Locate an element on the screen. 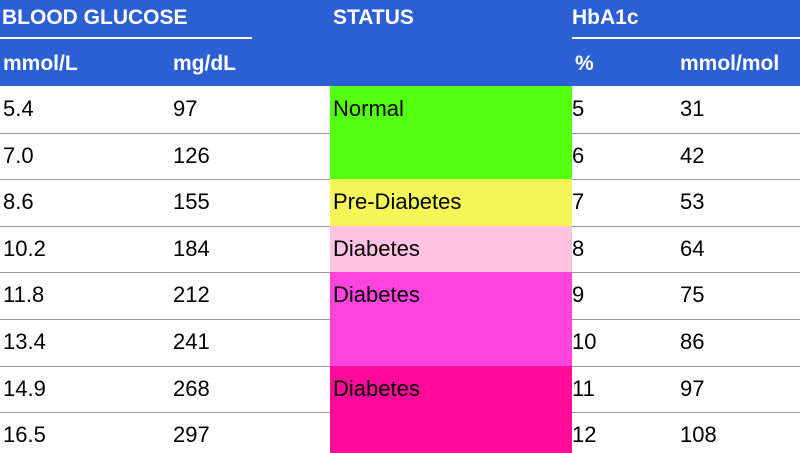 The image size is (800, 453). group-header: HbA1c is located at coordinates (605, 17).